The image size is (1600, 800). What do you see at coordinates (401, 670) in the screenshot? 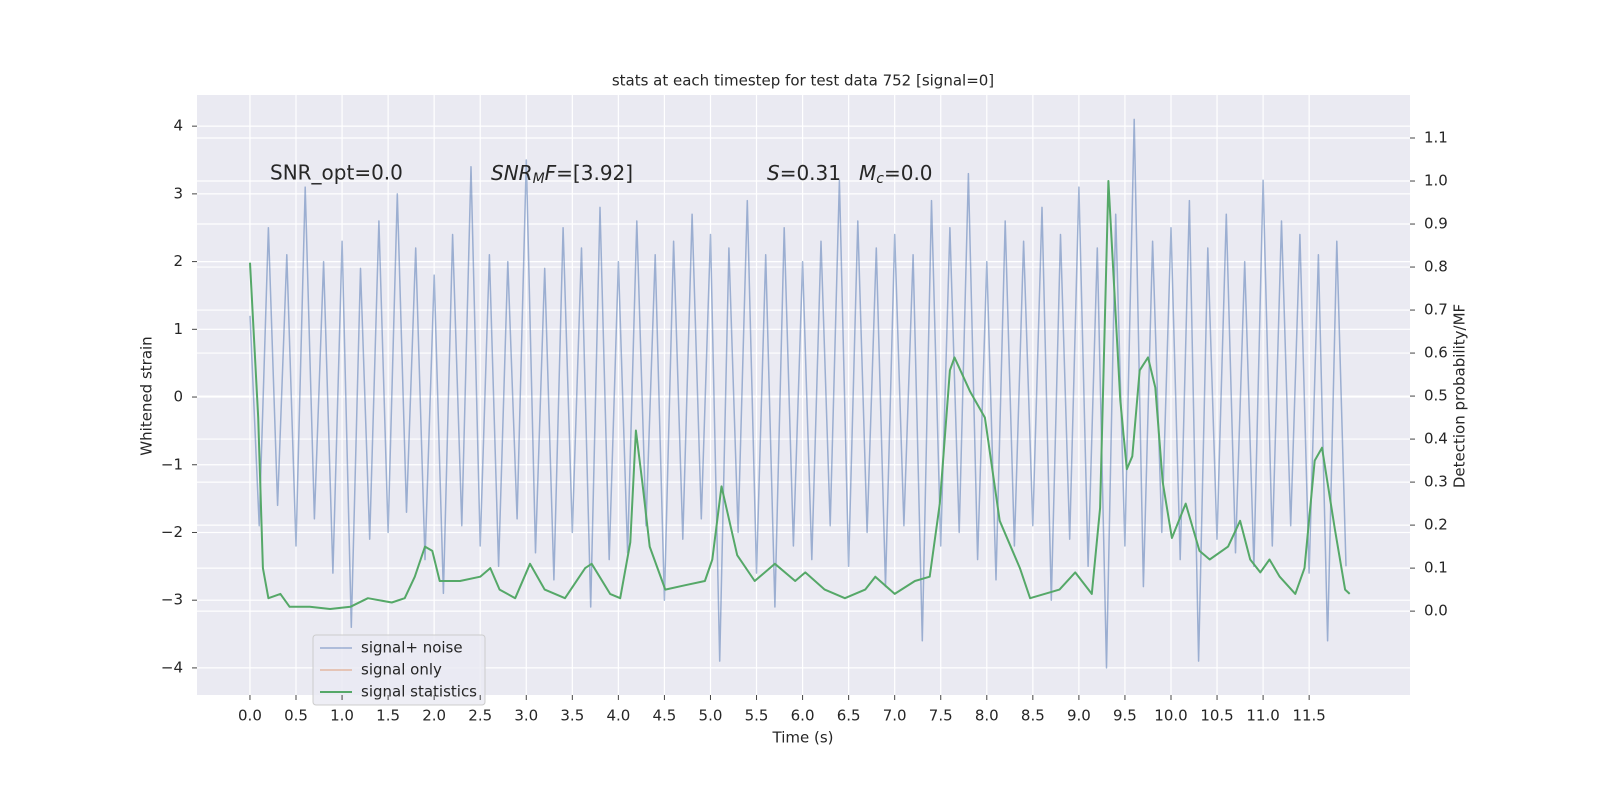
I see `legend-label: signal only` at bounding box center [401, 670].